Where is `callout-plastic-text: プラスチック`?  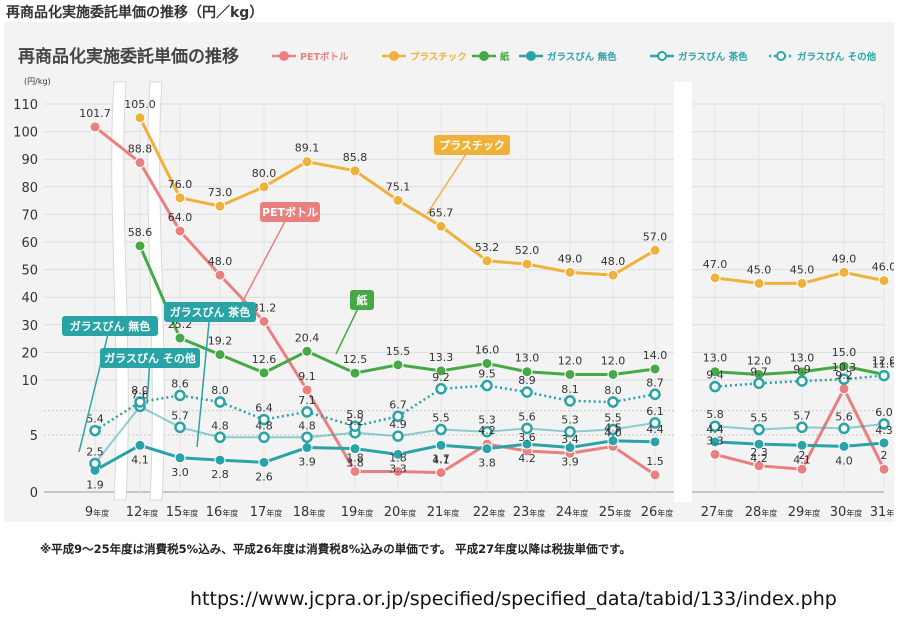 callout-plastic-text: プラスチック is located at coordinates (472, 145).